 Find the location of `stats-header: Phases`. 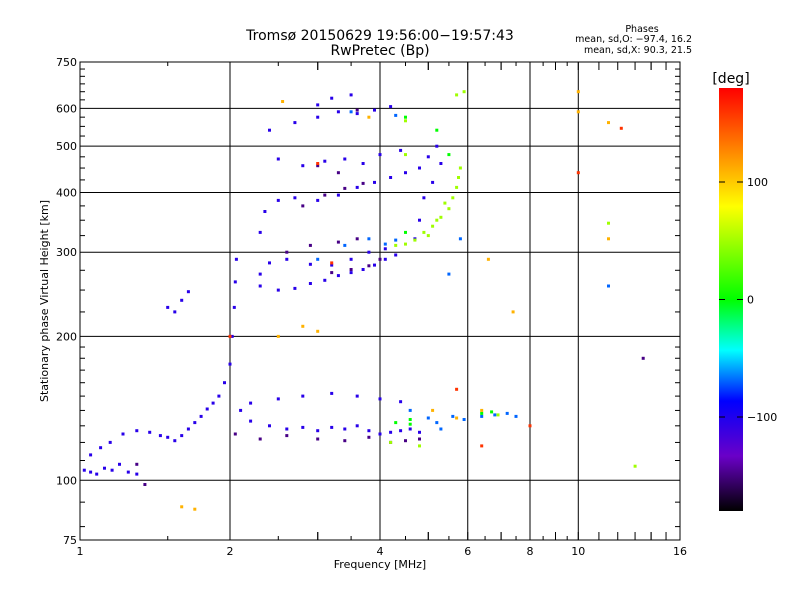

stats-header: Phases is located at coordinates (641, 29).